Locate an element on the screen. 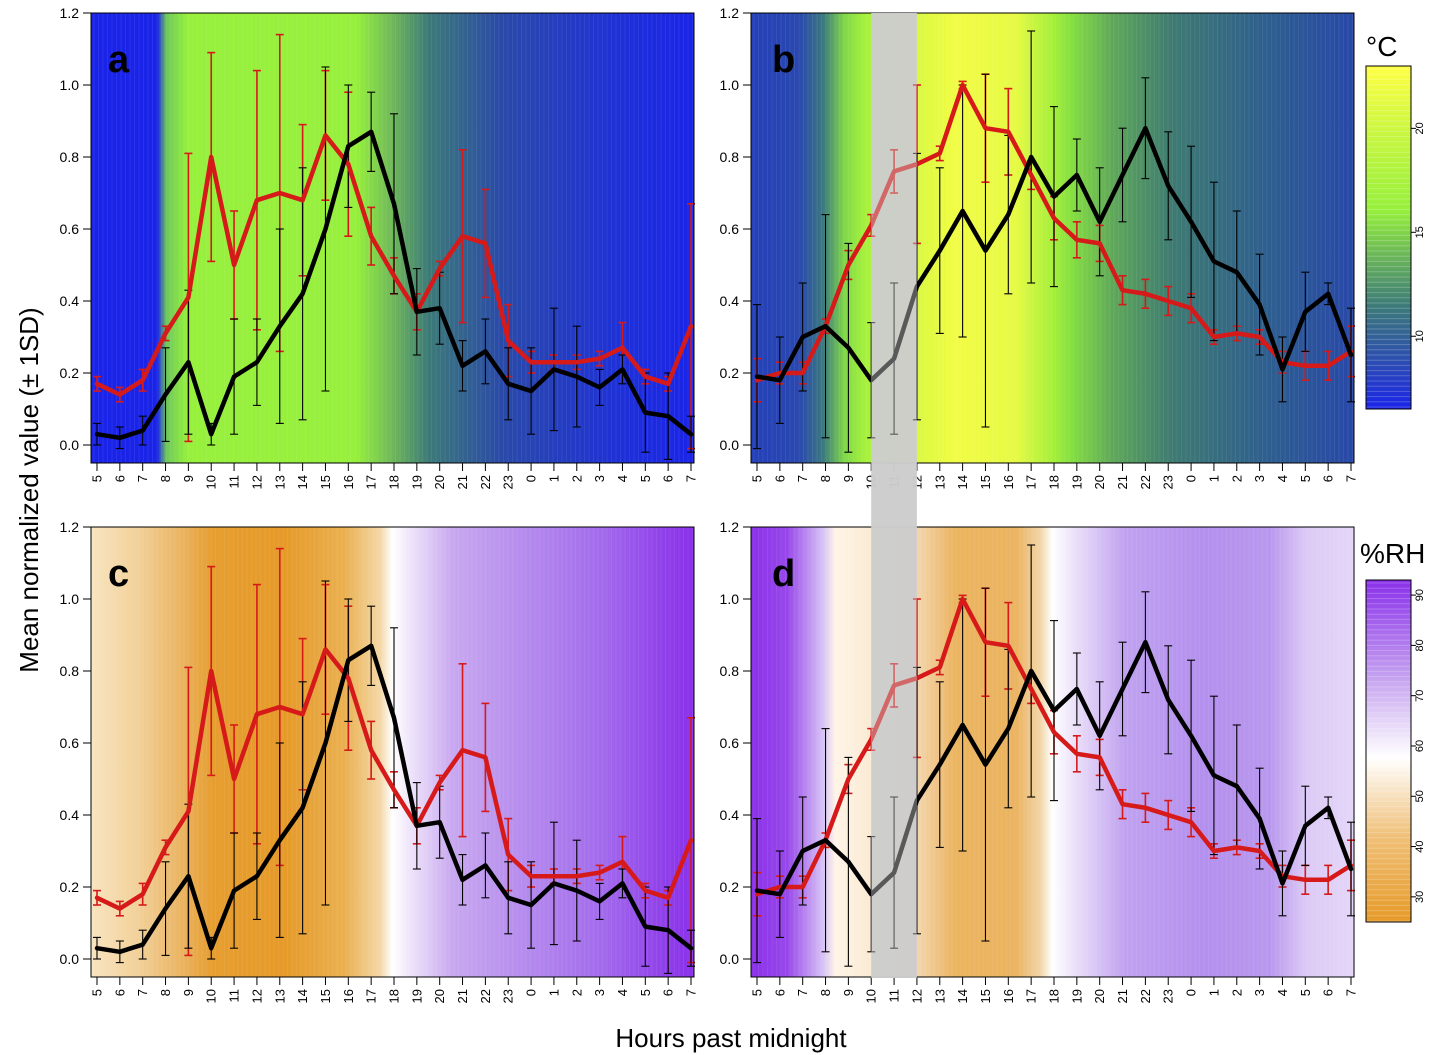 Image resolution: width=1447 pixels, height=1055 pixels. panel-b-x-tick-label: 16 is located at coordinates (1008, 482).